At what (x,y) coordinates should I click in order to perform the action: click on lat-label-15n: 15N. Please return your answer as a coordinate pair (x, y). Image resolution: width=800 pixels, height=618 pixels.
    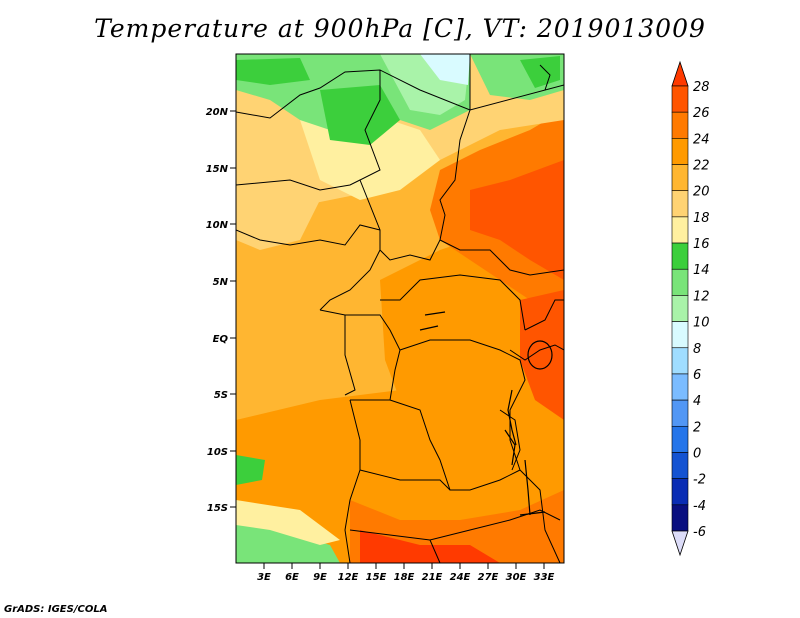
    Looking at the image, I should click on (217, 169).